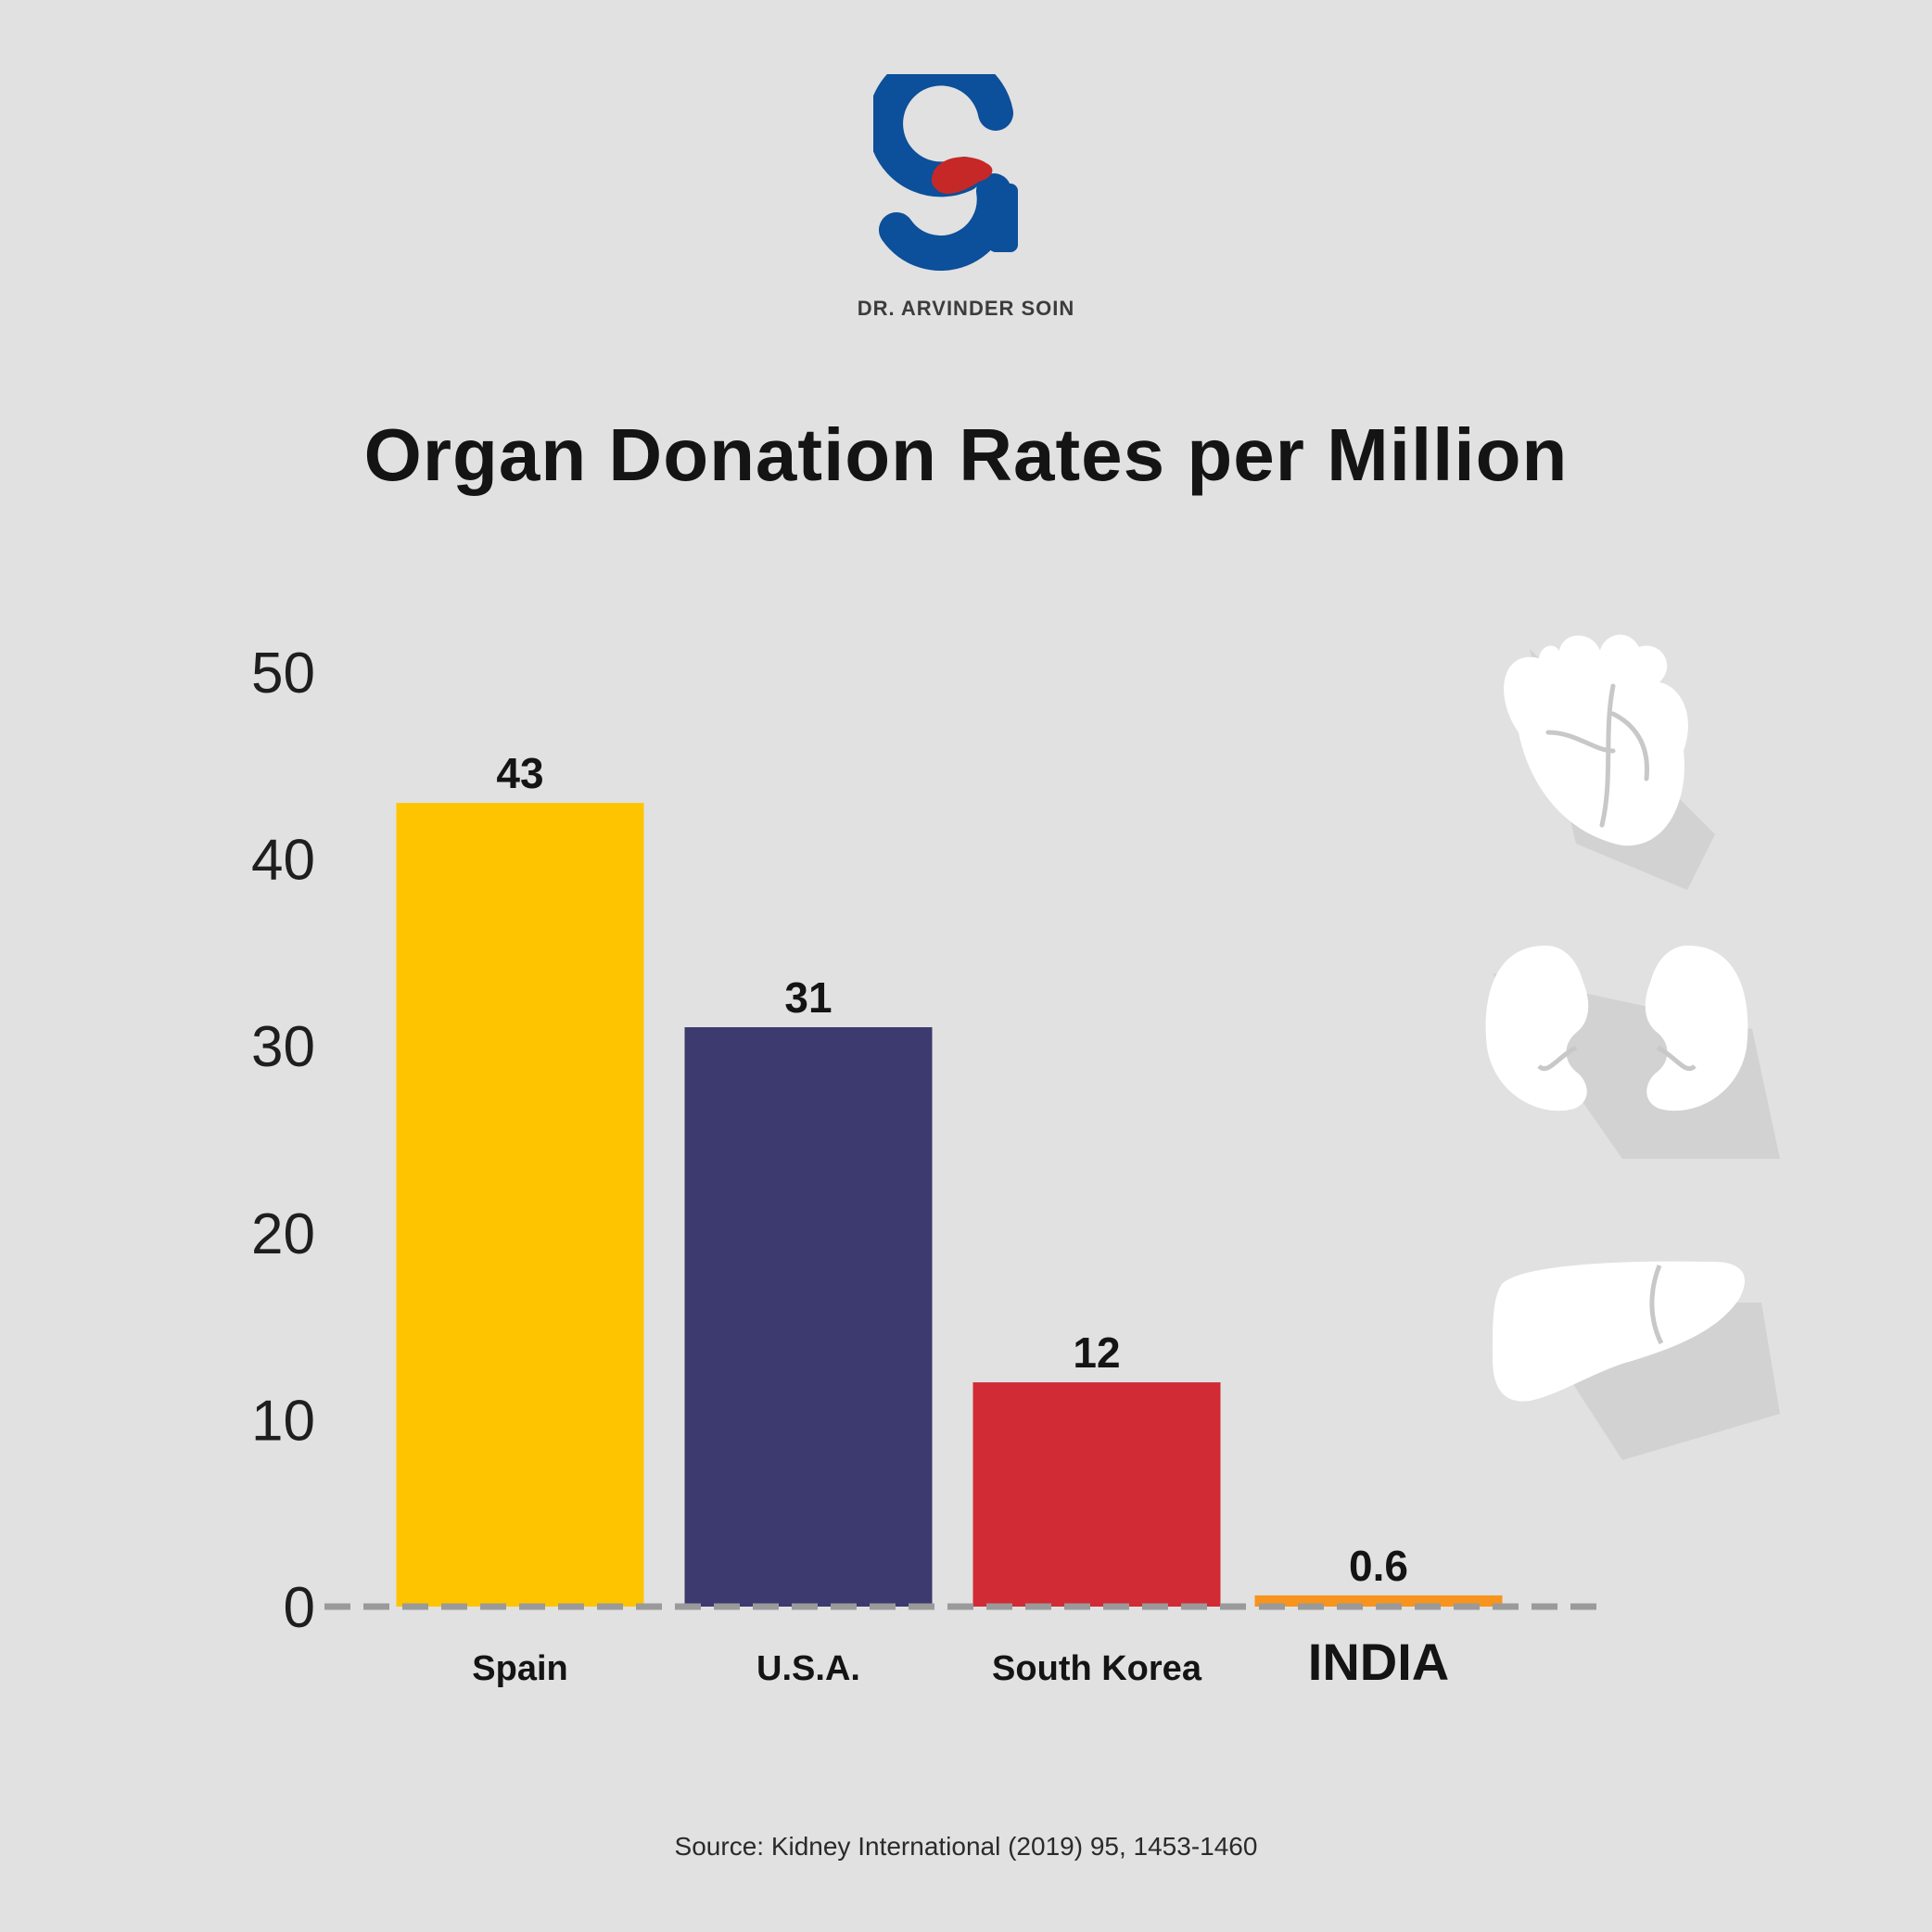 Image resolution: width=1932 pixels, height=1932 pixels. I want to click on x-category-label: Spain, so click(519, 1668).